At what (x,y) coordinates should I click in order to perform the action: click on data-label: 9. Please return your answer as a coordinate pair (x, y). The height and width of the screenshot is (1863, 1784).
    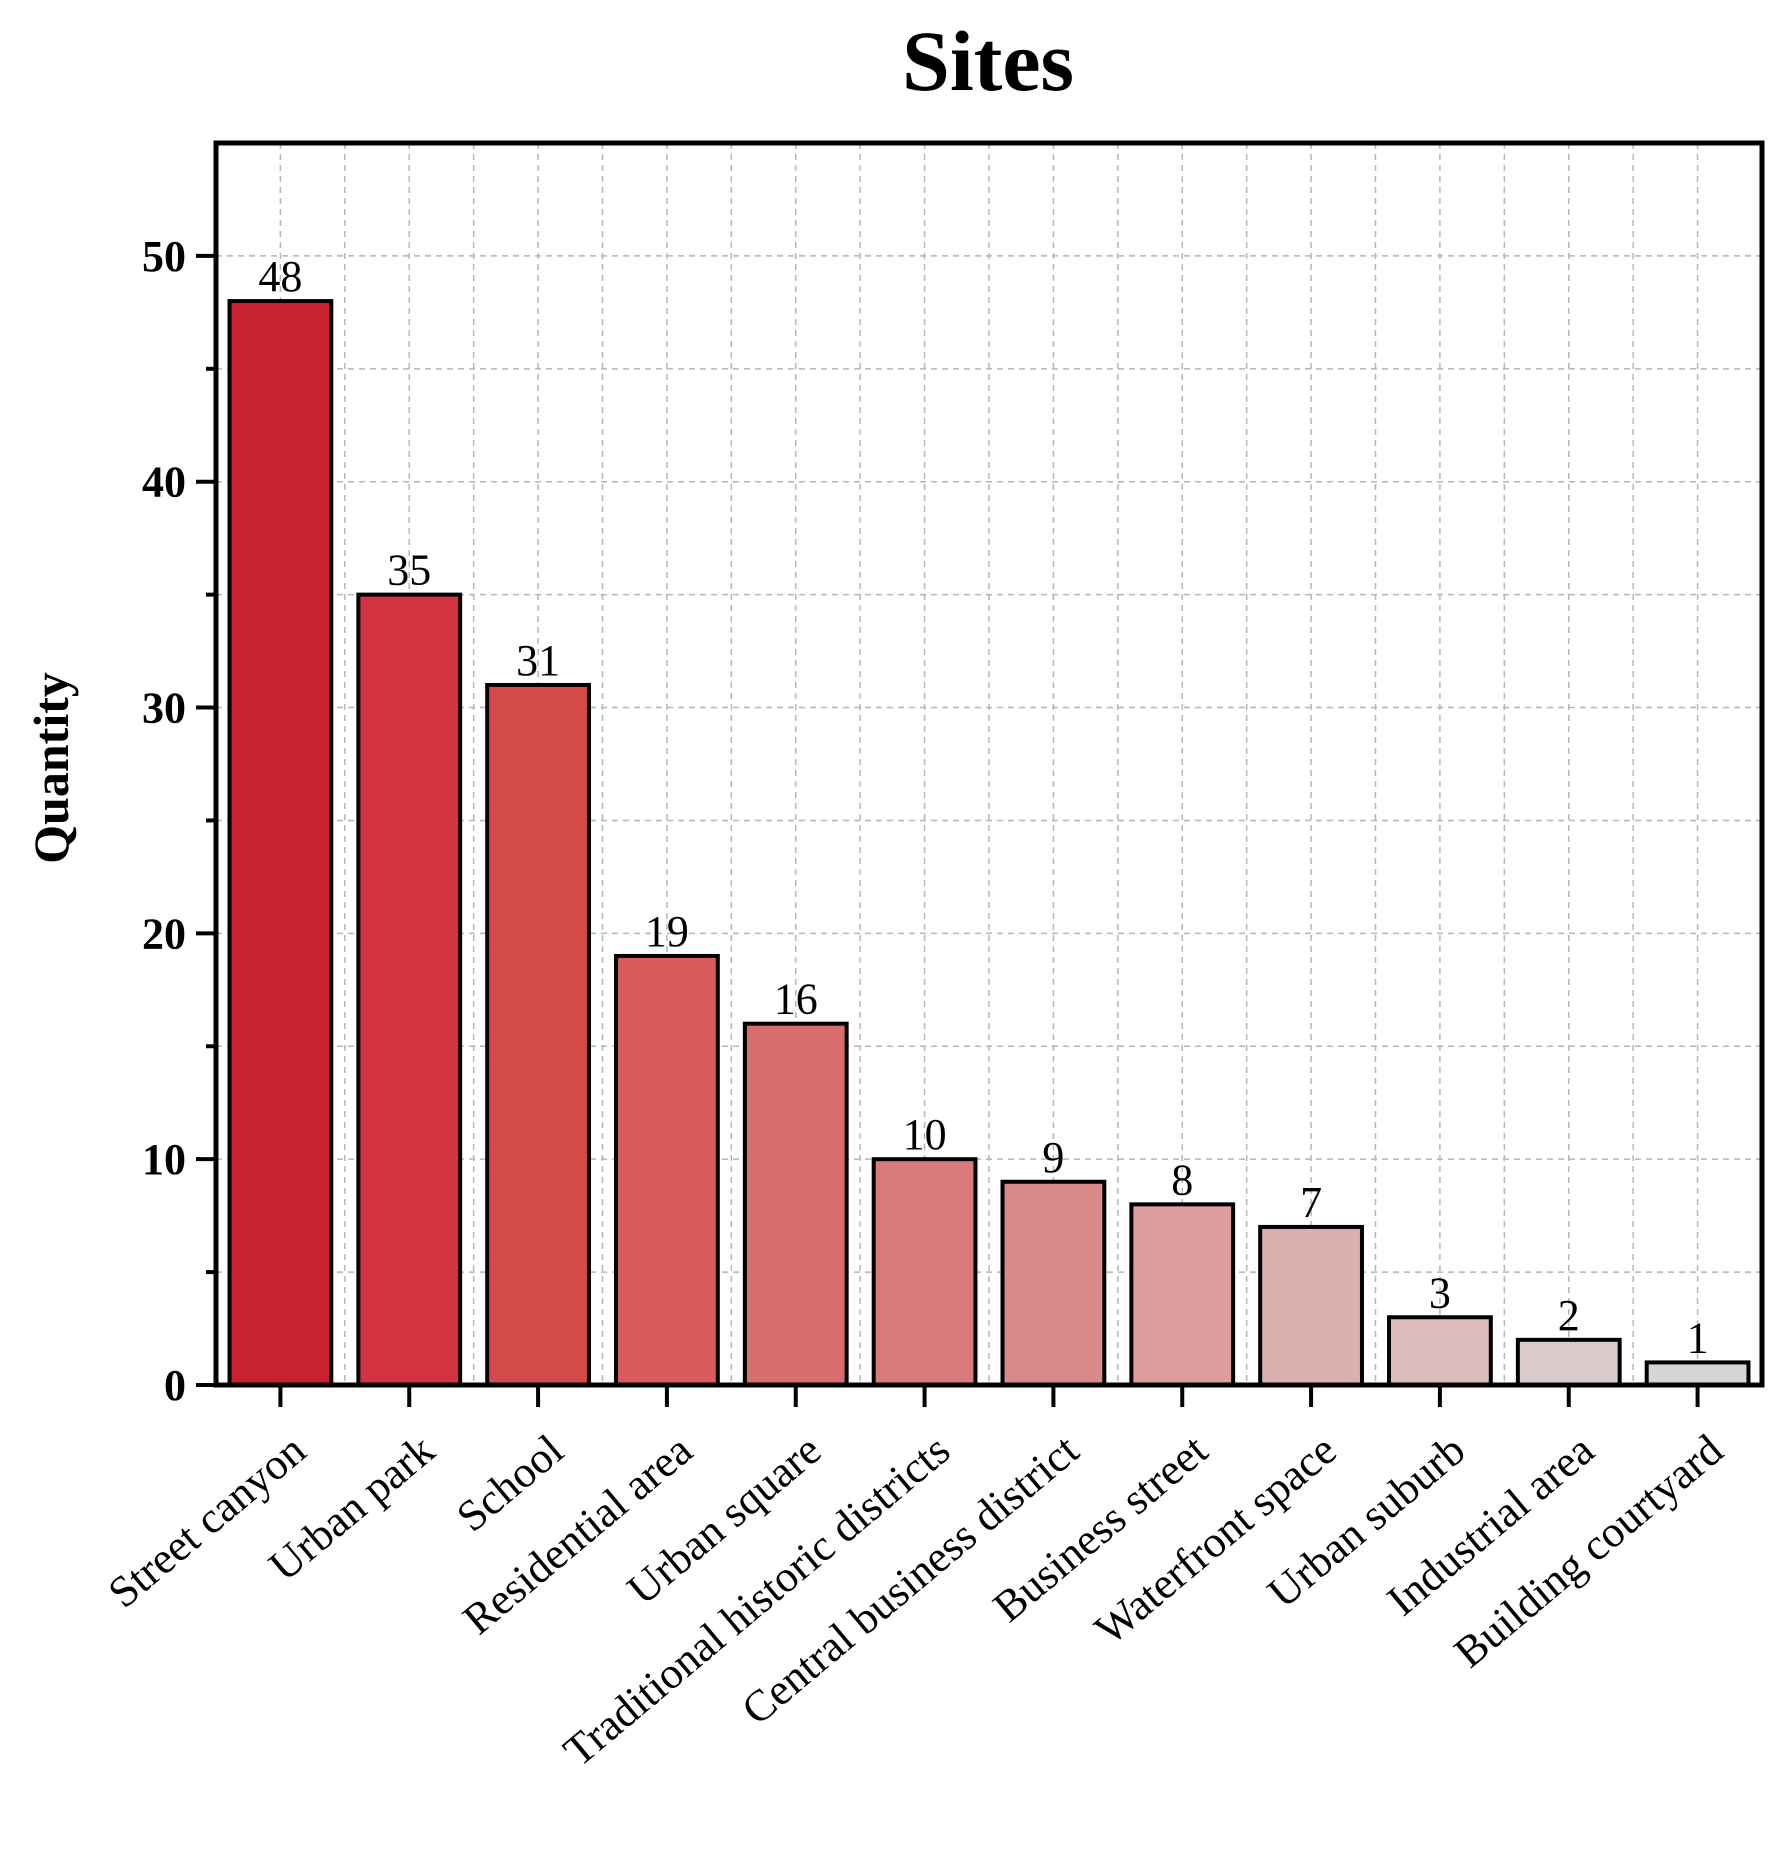
    Looking at the image, I should click on (1053, 1157).